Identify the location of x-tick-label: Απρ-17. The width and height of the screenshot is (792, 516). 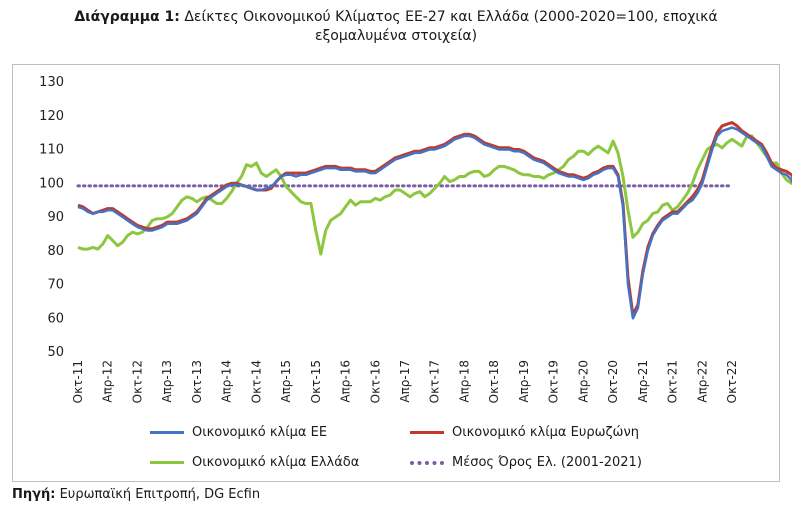
(405, 381).